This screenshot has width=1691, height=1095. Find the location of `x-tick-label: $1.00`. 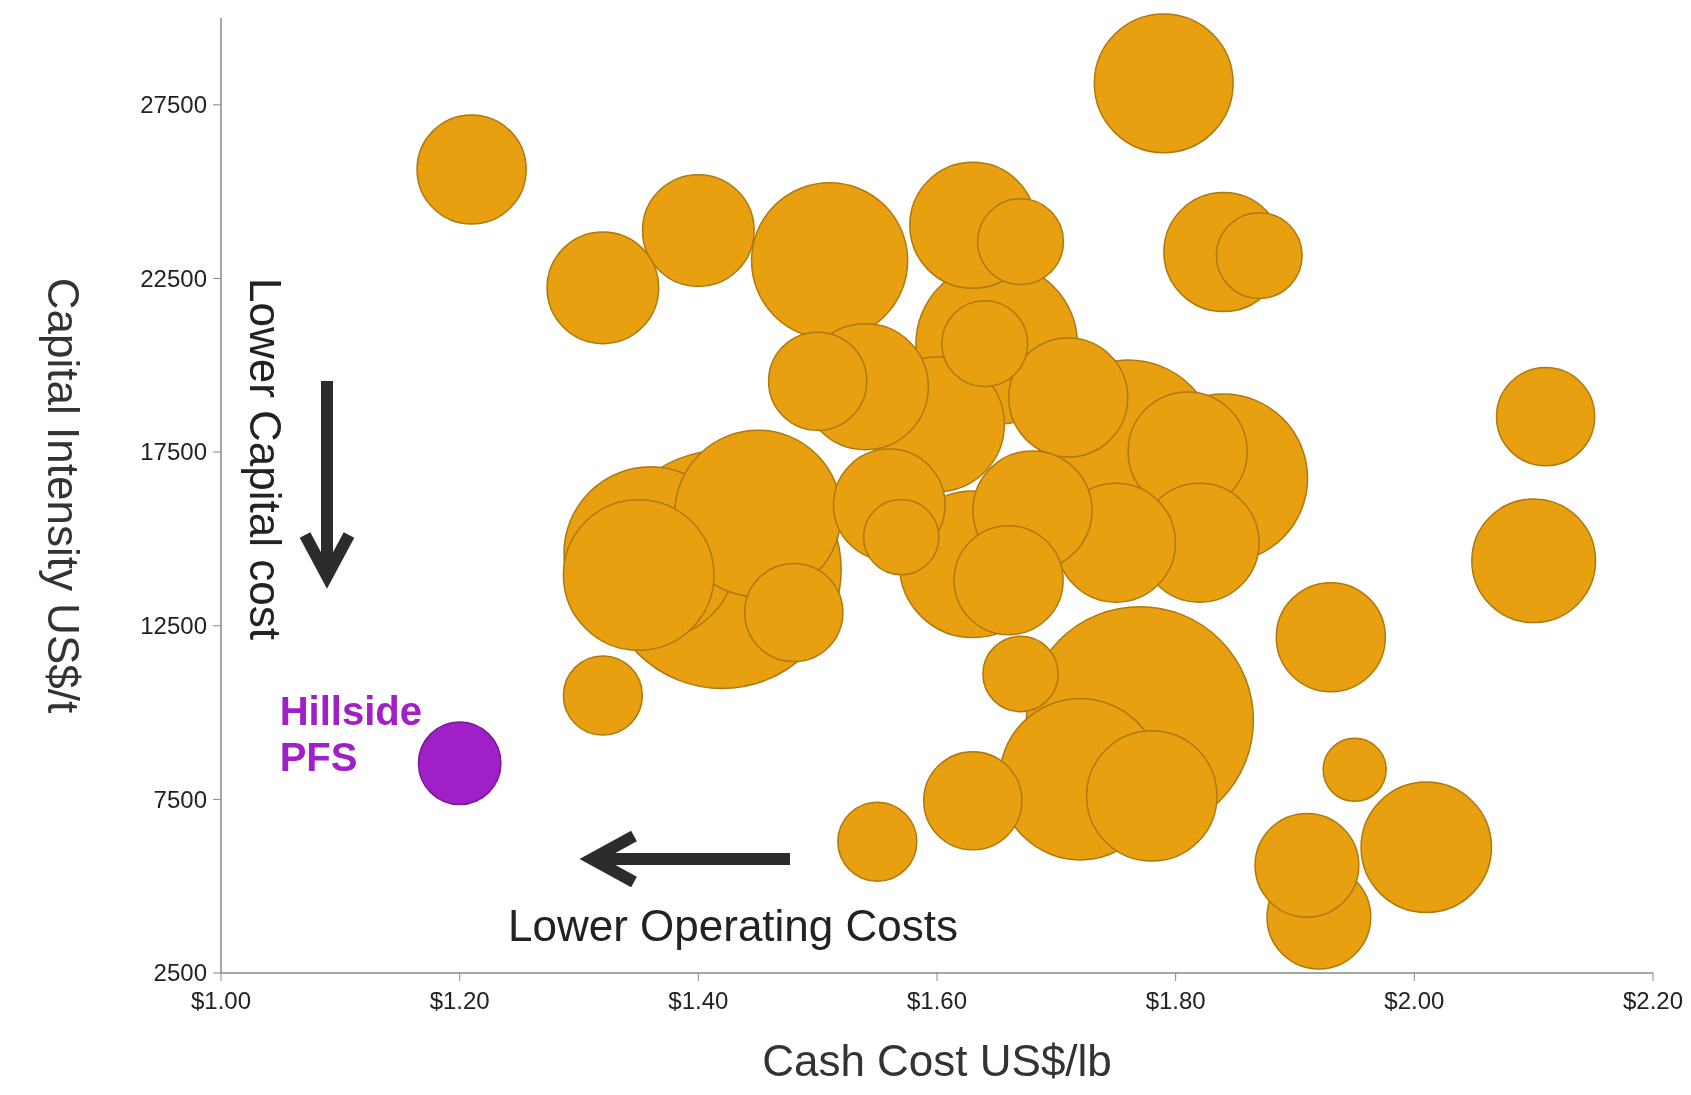

x-tick-label: $1.00 is located at coordinates (221, 1000).